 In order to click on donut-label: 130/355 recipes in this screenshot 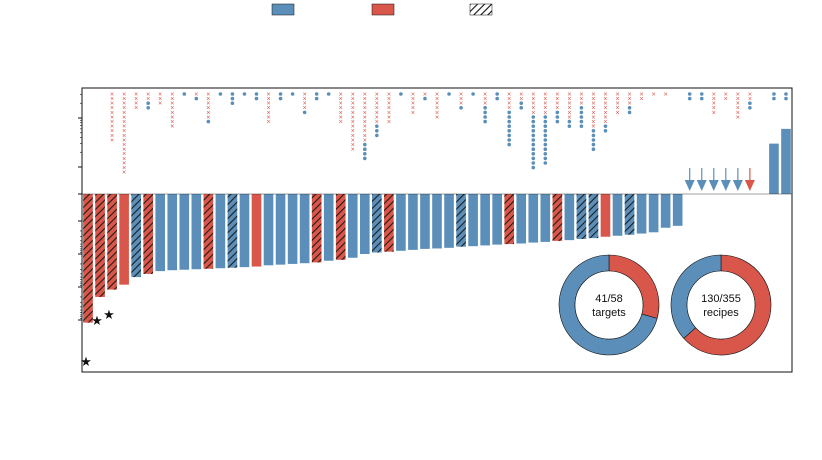, I will do `click(721, 306)`.